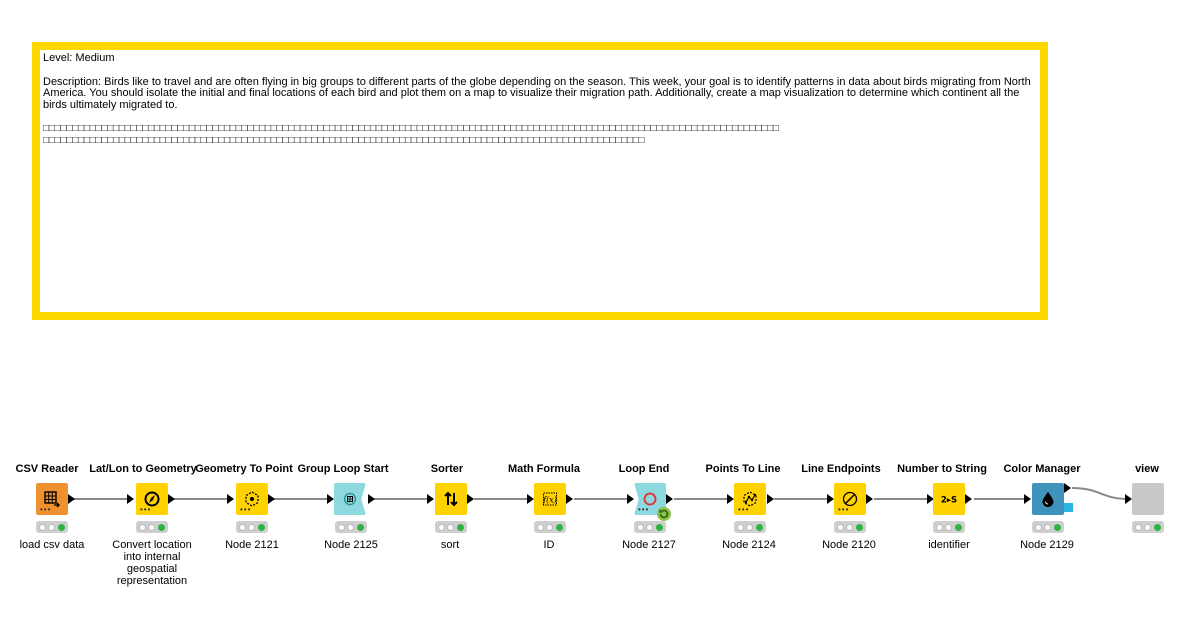  I want to click on node-line-endpoints: •••, so click(850, 499).